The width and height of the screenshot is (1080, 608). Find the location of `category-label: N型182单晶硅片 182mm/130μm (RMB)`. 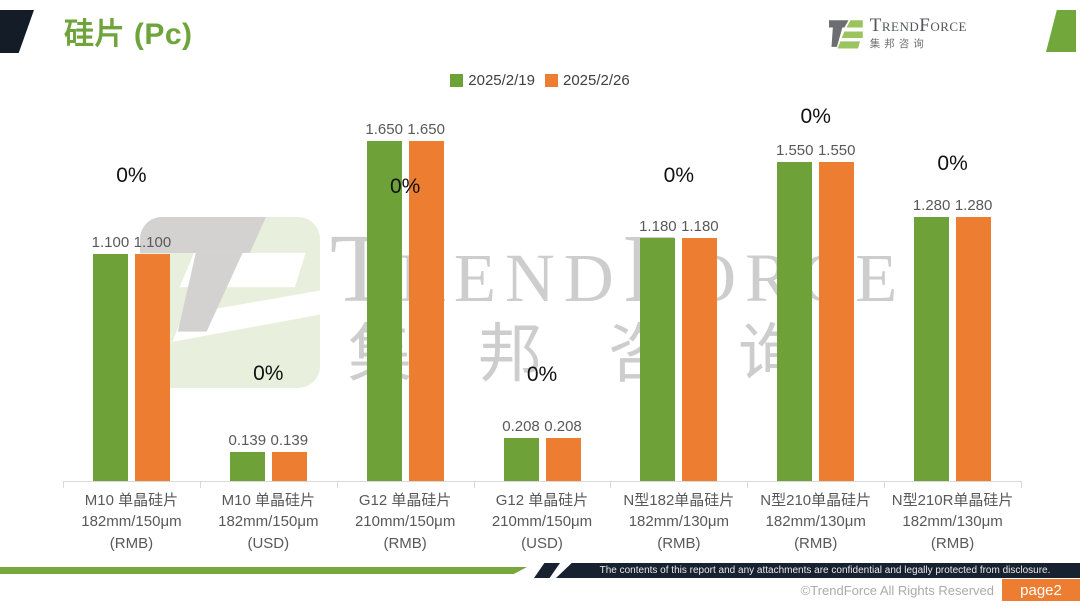

category-label: N型182单晶硅片 182mm/130μm (RMB) is located at coordinates (679, 522).